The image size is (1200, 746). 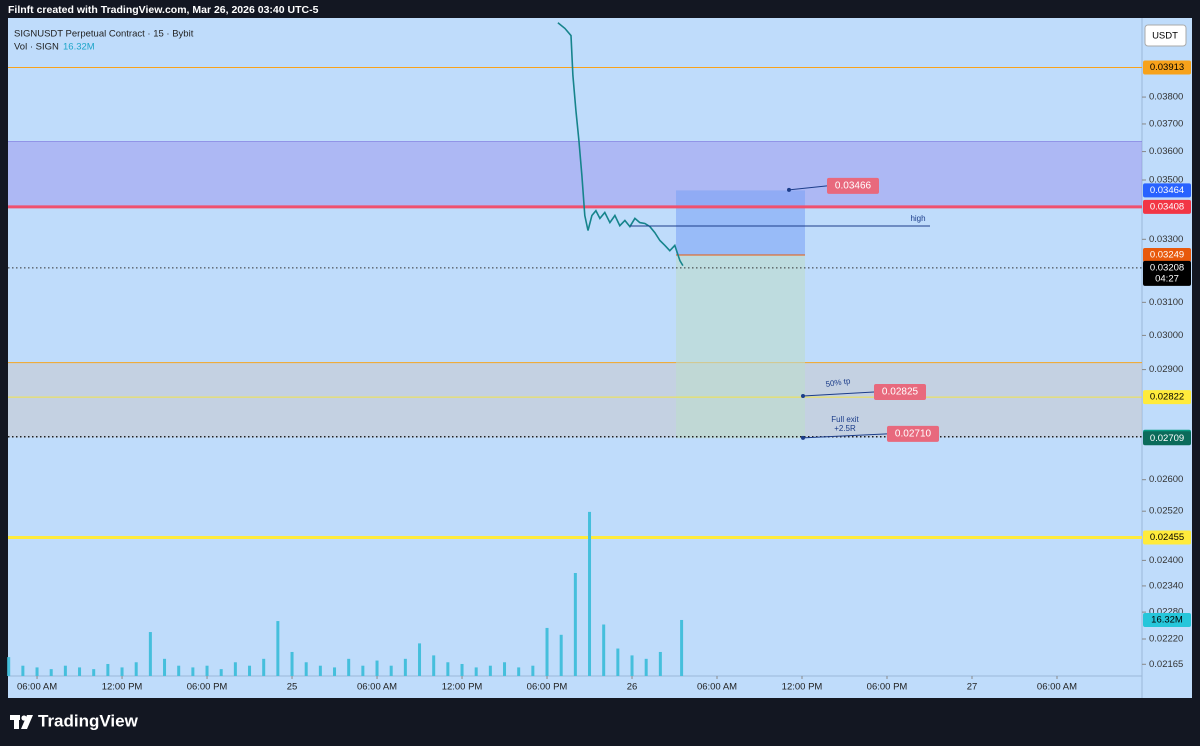 I want to click on high-label: high, so click(x=917, y=218).